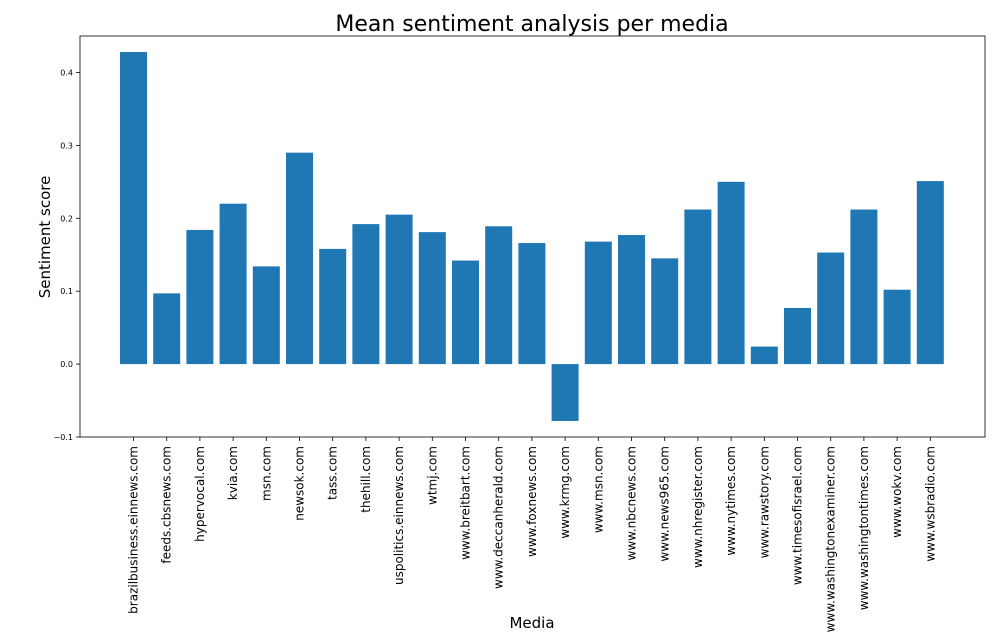 Image resolution: width=994 pixels, height=643 pixels. I want to click on x-tick-label: thehill.com, so click(366, 479).